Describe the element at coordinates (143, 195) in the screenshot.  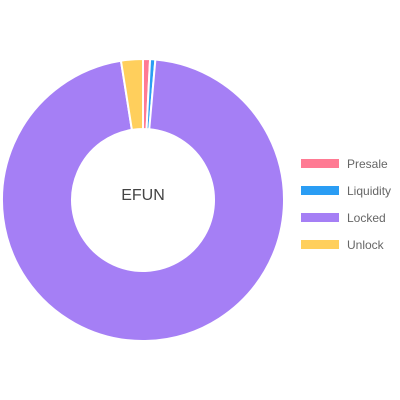
I see `donut-center-label: EFUN` at that location.